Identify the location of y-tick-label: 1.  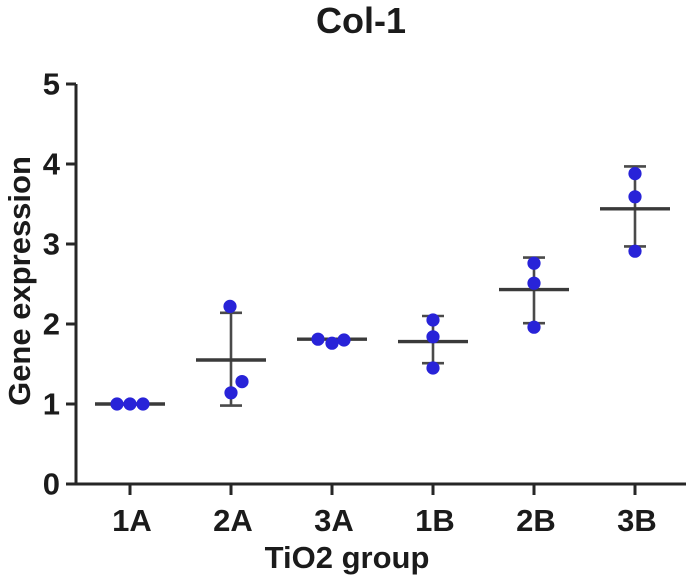
(51, 404).